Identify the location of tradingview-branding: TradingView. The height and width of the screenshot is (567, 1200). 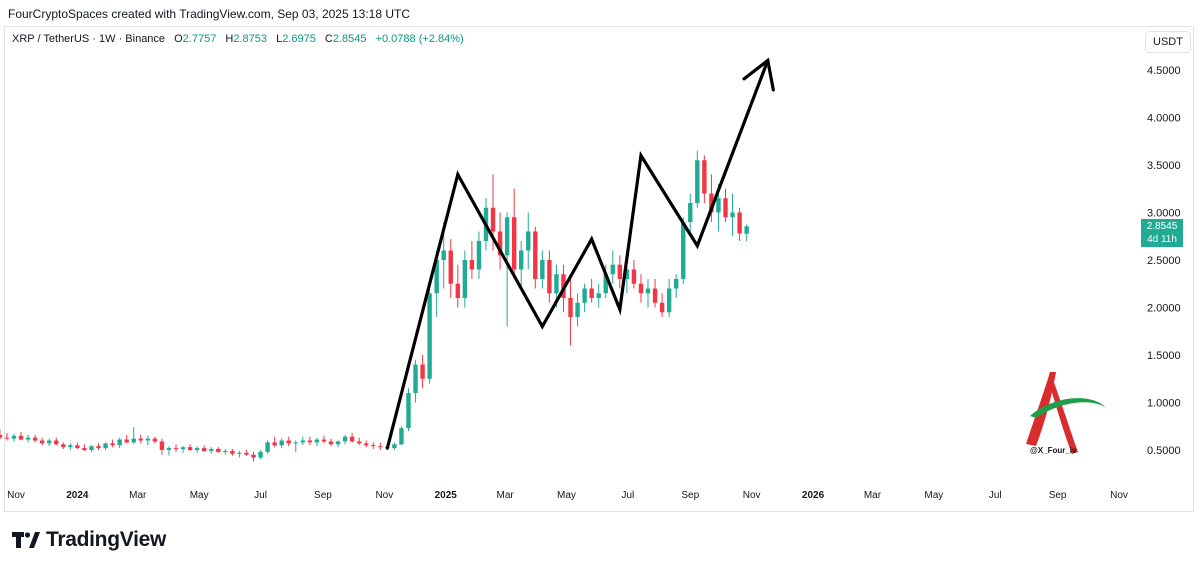
(89, 540).